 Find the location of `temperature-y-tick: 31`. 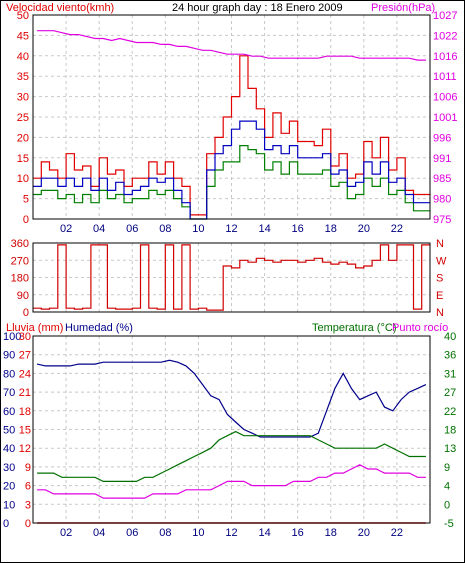

temperature-y-tick: 31 is located at coordinates (450, 374).